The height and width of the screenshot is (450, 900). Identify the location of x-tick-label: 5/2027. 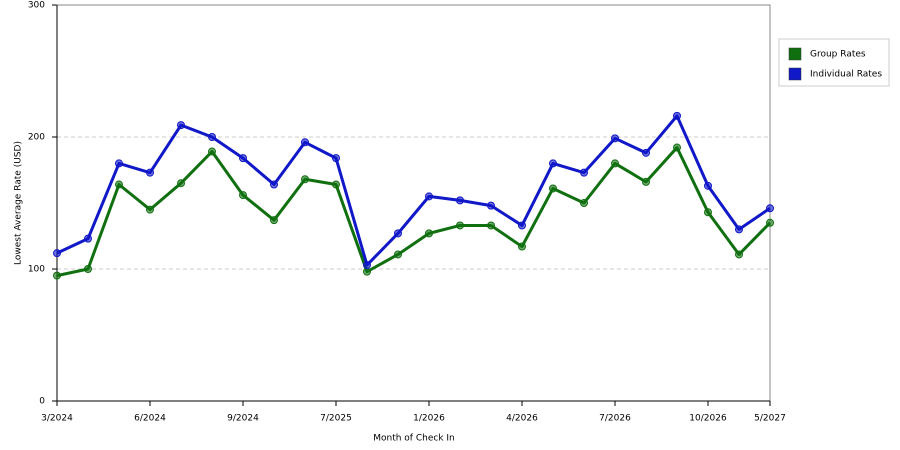
(770, 419).